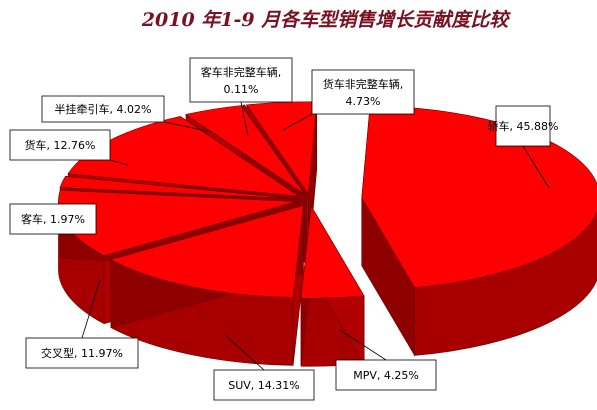  I want to click on data-label-text: MPV, 4.25%, so click(386, 375).